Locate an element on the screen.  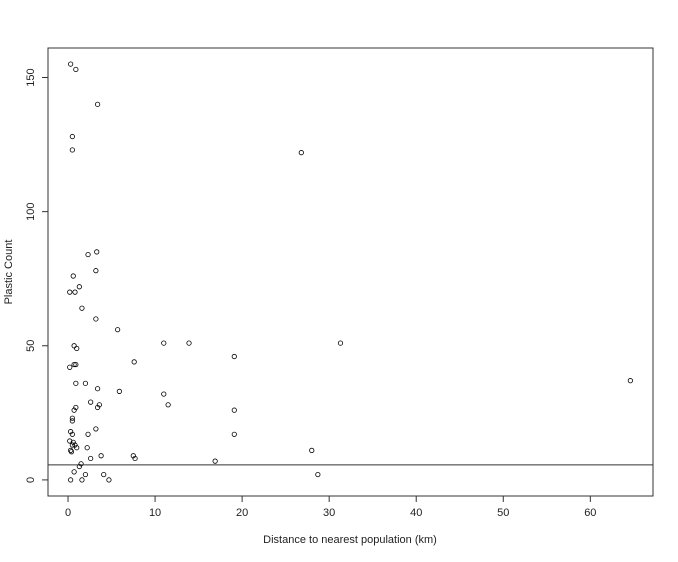
x-axis-label: Distance to nearest population (km) is located at coordinates (350, 540).